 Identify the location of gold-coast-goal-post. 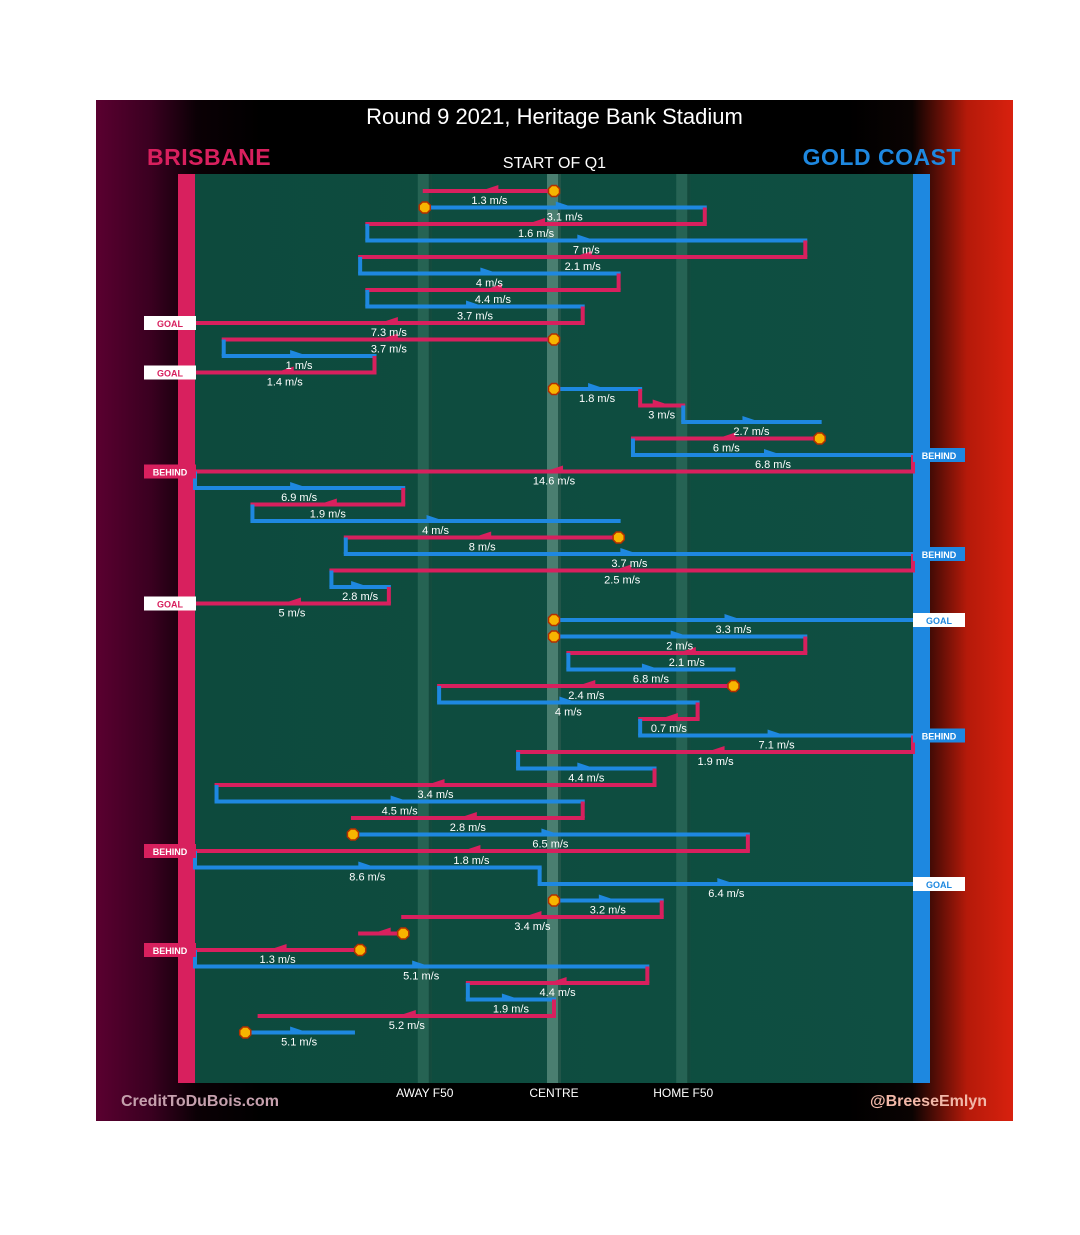
(921, 628).